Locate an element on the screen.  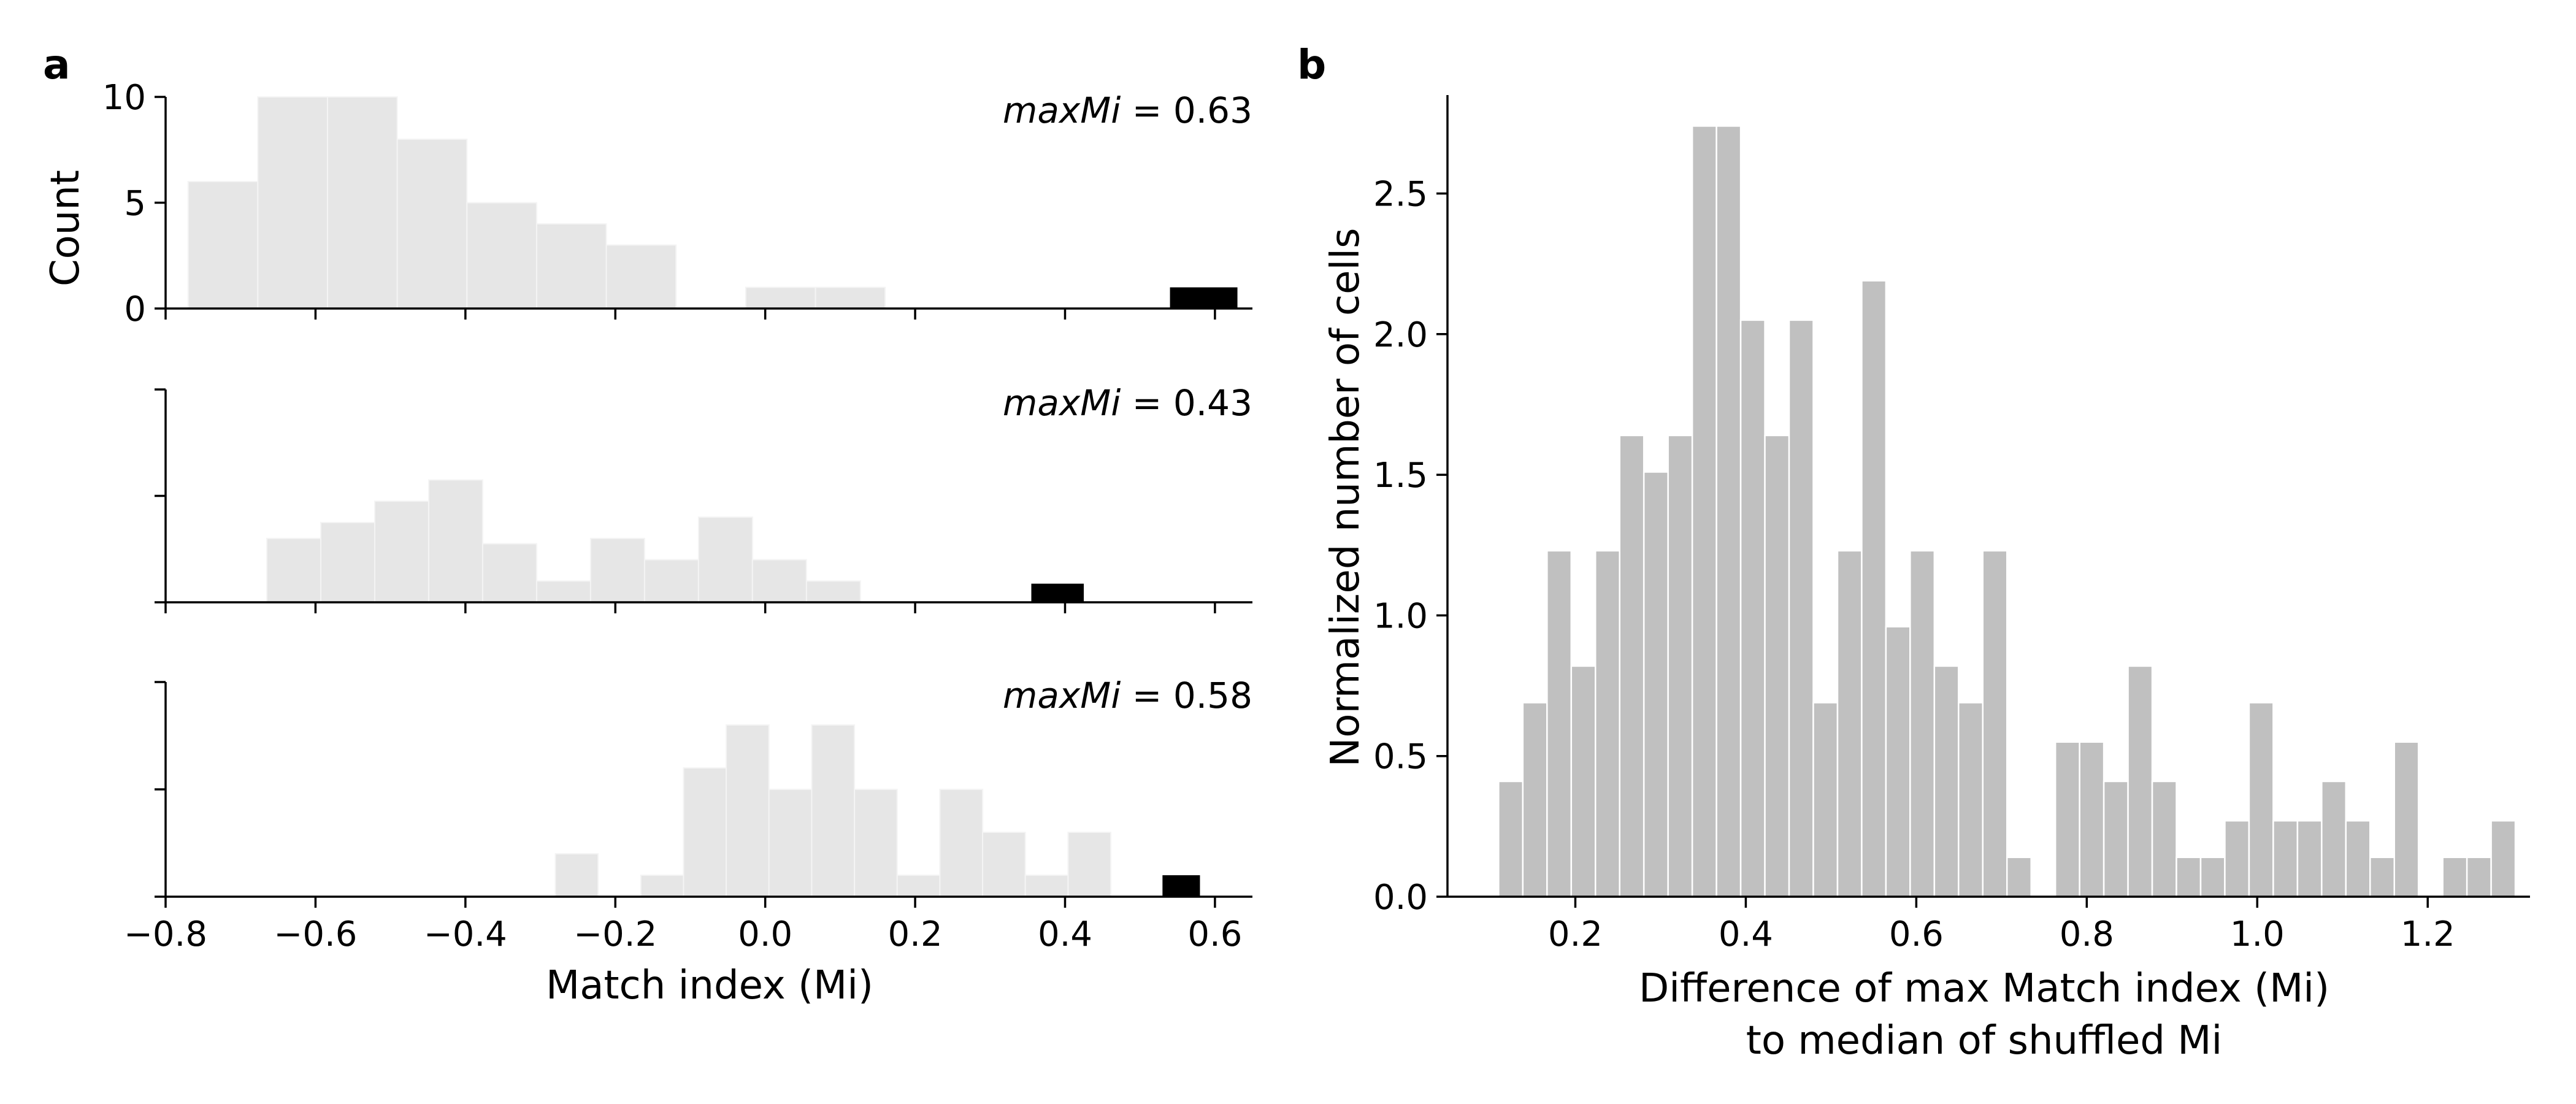
max-mi-annotation: maxMi = 0.63 is located at coordinates (1127, 110).